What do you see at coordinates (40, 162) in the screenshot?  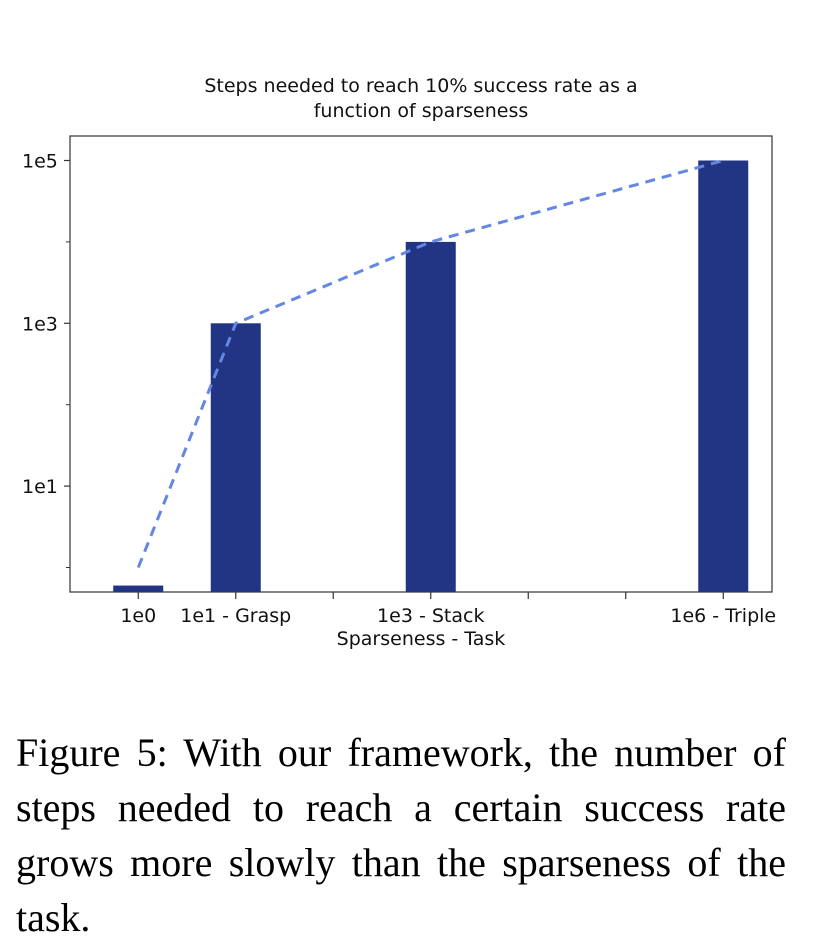 I see `y-tick-label: 1e5` at bounding box center [40, 162].